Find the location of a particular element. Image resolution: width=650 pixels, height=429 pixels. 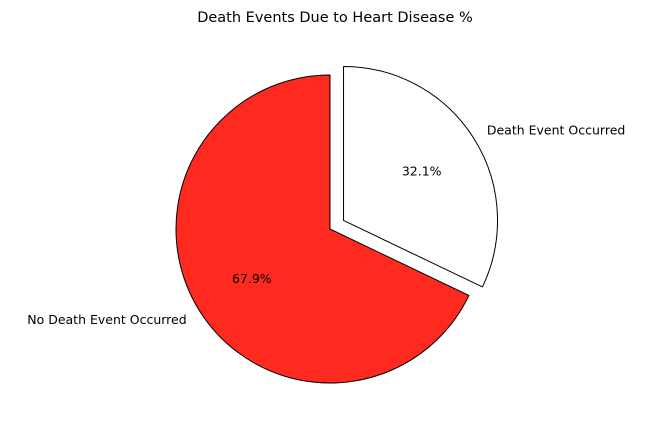

slice-category-label: No Death Event Occurred is located at coordinates (106, 319).